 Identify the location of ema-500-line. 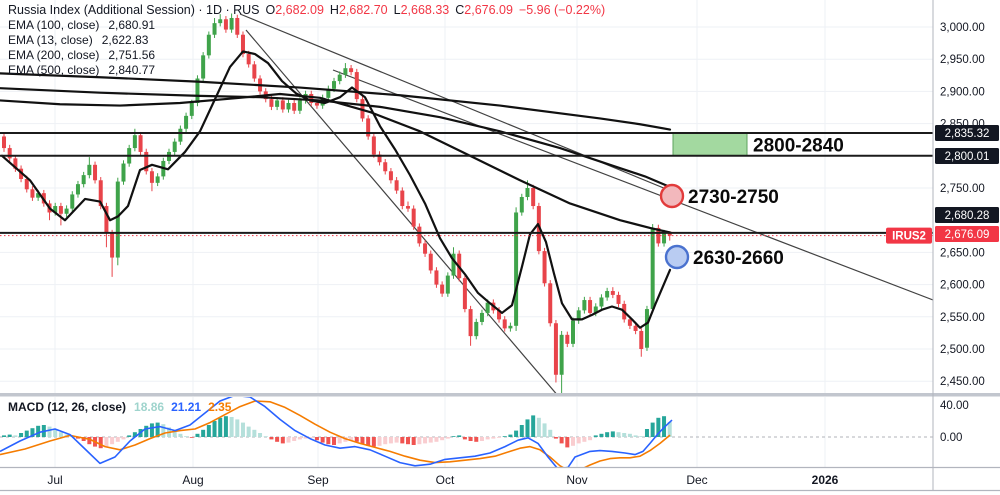
(336, 101).